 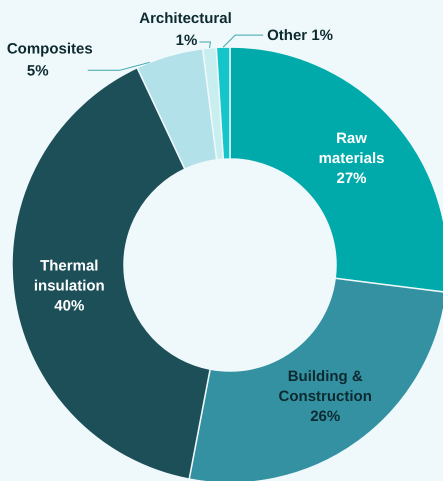 I want to click on slice-label: Other 1%, so click(x=300, y=35).